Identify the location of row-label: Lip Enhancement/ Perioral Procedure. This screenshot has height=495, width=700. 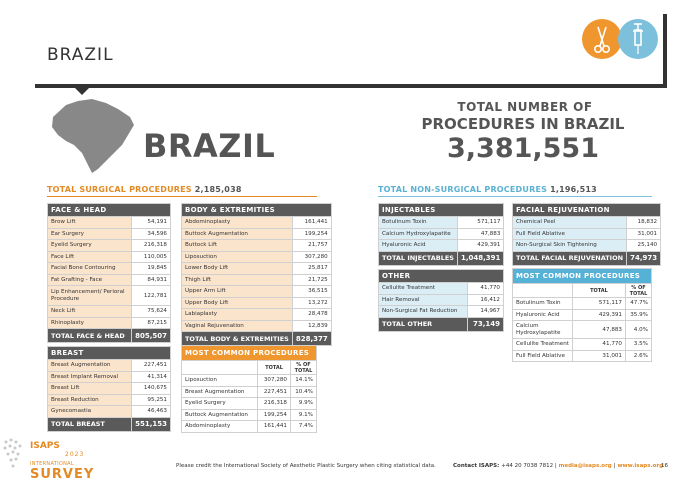
(89, 295).